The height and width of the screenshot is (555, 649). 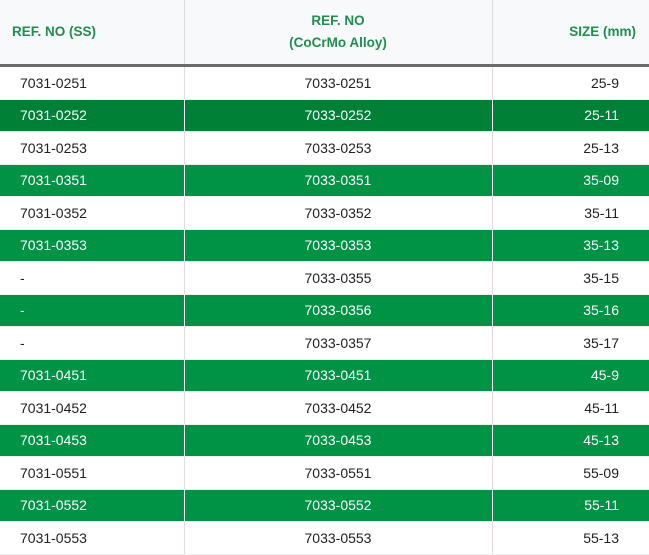 What do you see at coordinates (570, 375) in the screenshot?
I see `cell-size: 45-9` at bounding box center [570, 375].